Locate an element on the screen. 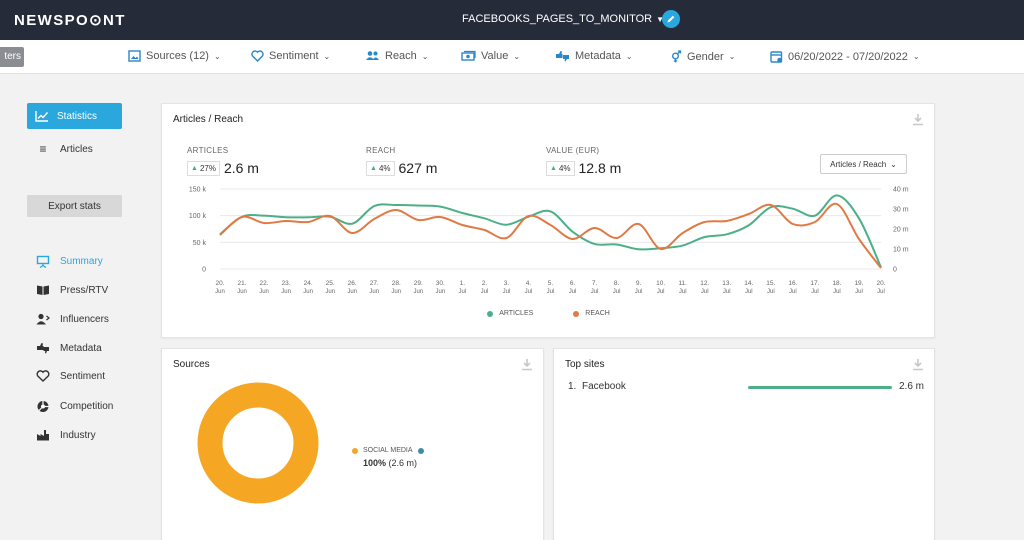  nav-articles: ≡ Articles is located at coordinates (64, 149).